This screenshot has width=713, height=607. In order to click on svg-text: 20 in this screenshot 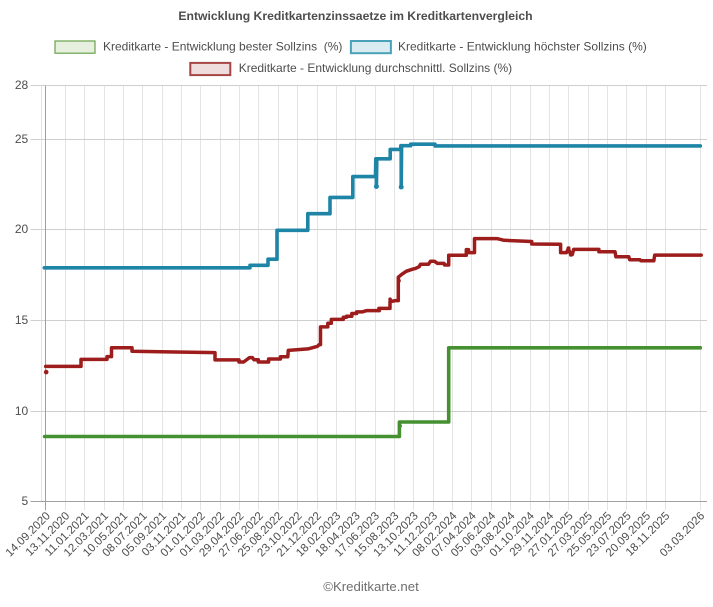, I will do `click(22, 229)`.